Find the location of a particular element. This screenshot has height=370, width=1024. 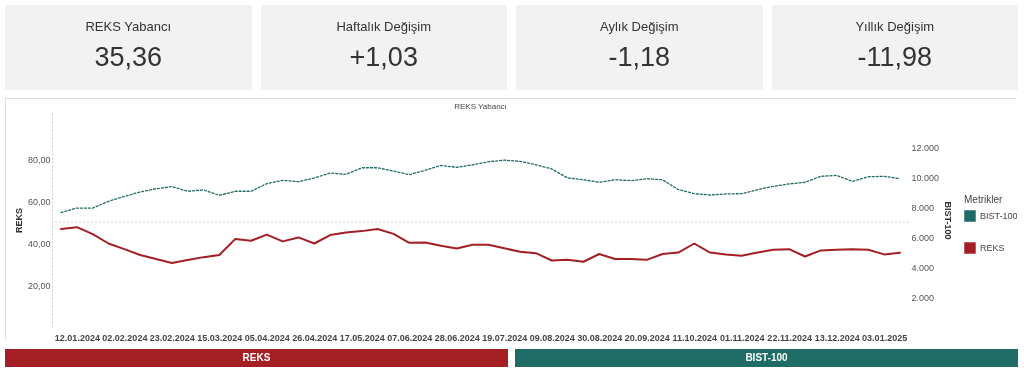

x-tick-label: 09.08.2024 is located at coordinates (552, 337).